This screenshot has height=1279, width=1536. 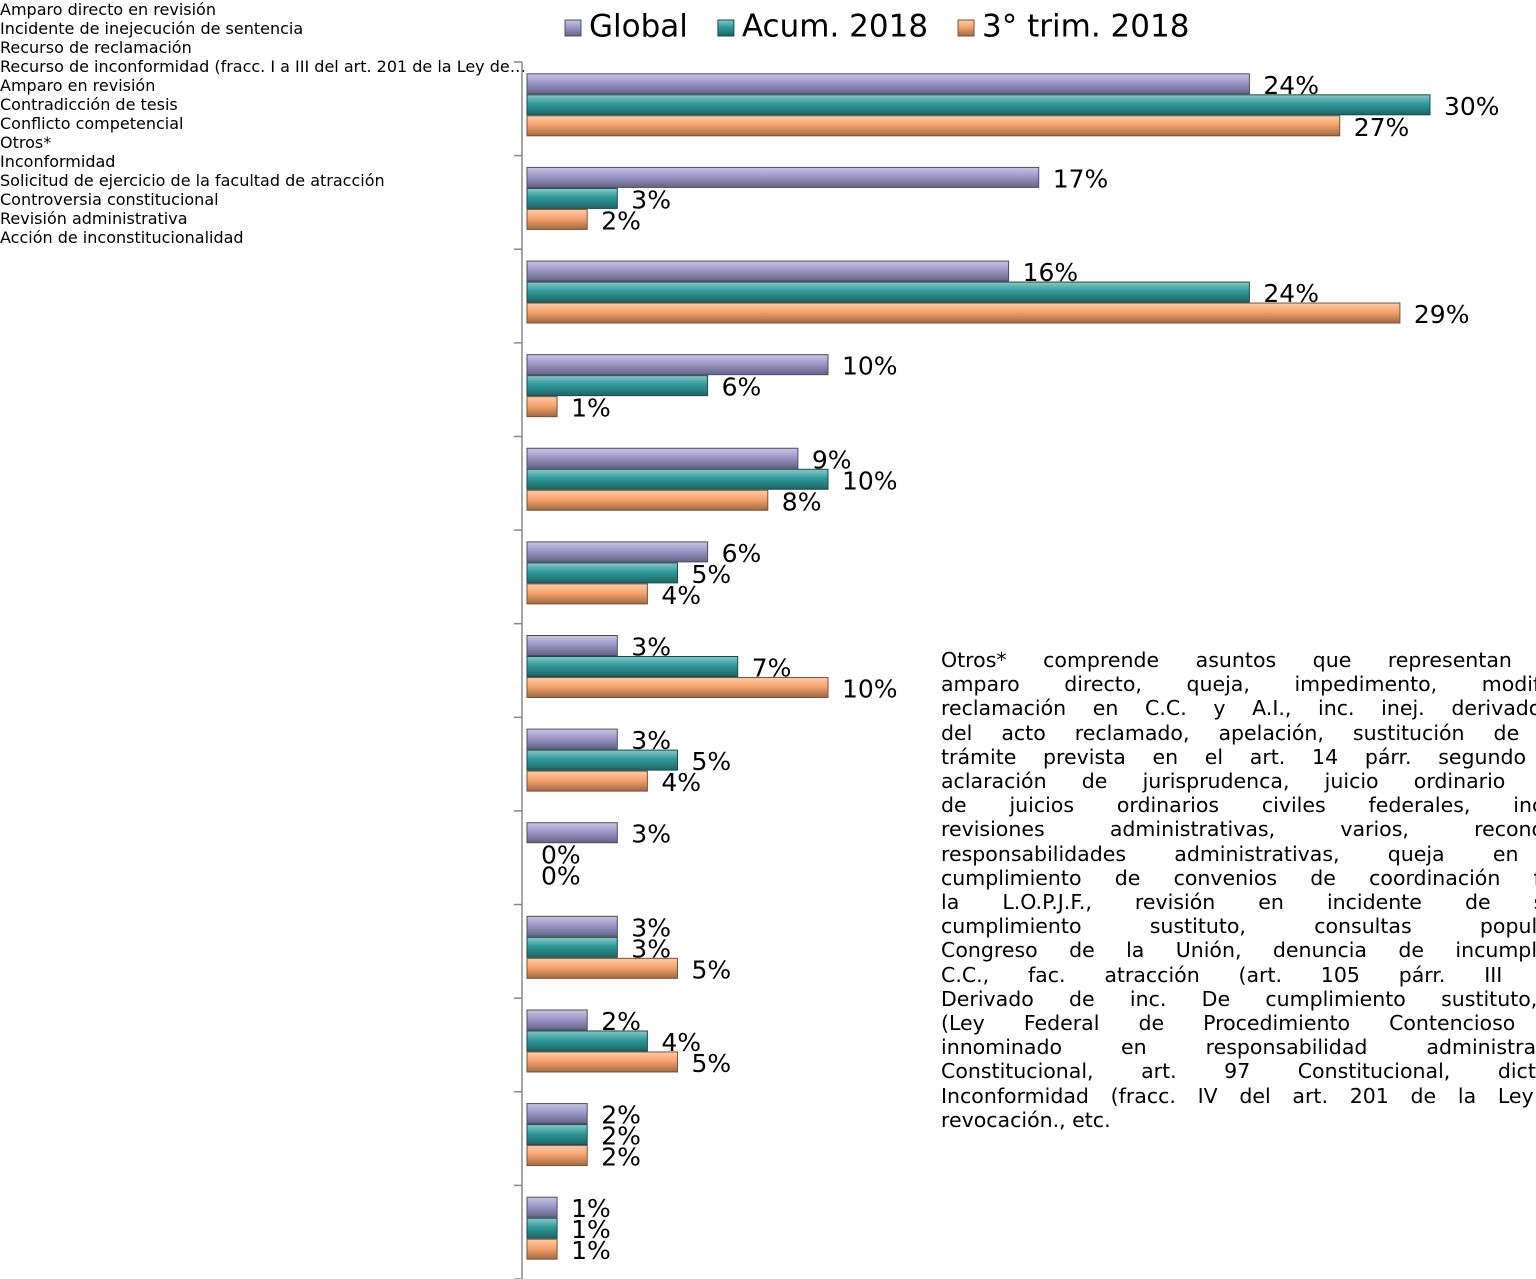 What do you see at coordinates (835, 27) in the screenshot?
I see `legend-label: Acum. 2018` at bounding box center [835, 27].